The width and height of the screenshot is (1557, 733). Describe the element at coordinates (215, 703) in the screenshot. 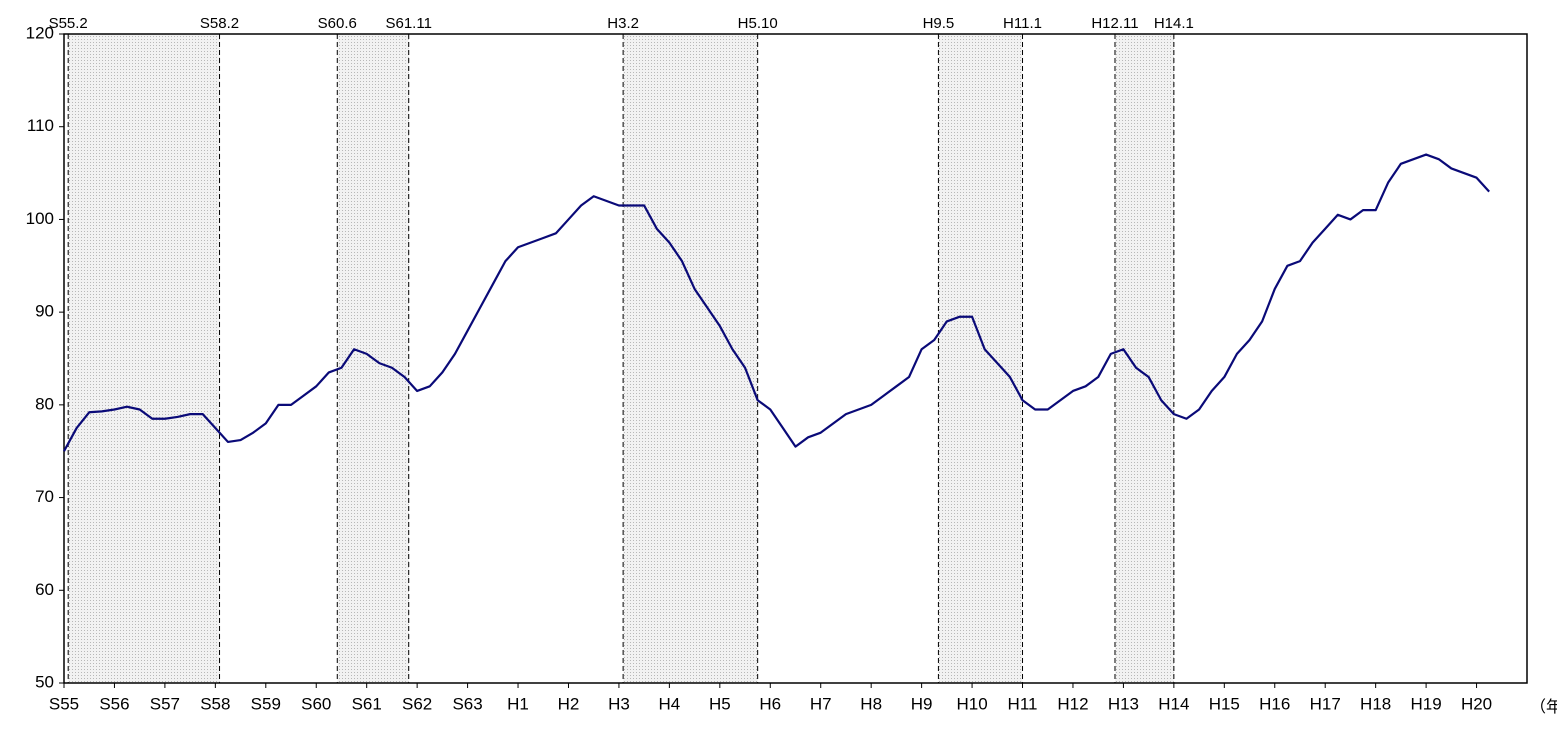

I see `x-tick-label: S58` at that location.